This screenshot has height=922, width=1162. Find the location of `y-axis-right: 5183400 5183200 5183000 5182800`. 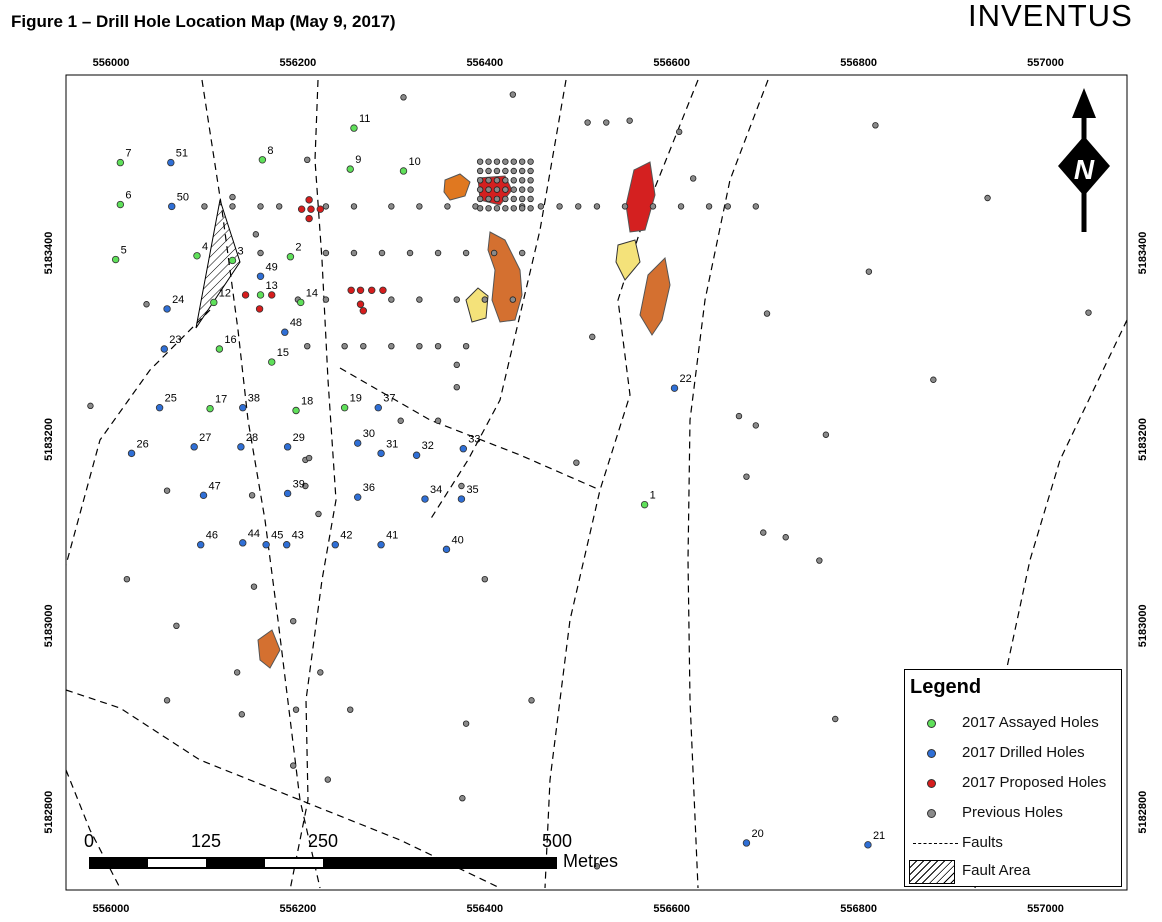

y-axis-right: 5183400 5183200 5183000 5182800 is located at coordinates (1143, 533).